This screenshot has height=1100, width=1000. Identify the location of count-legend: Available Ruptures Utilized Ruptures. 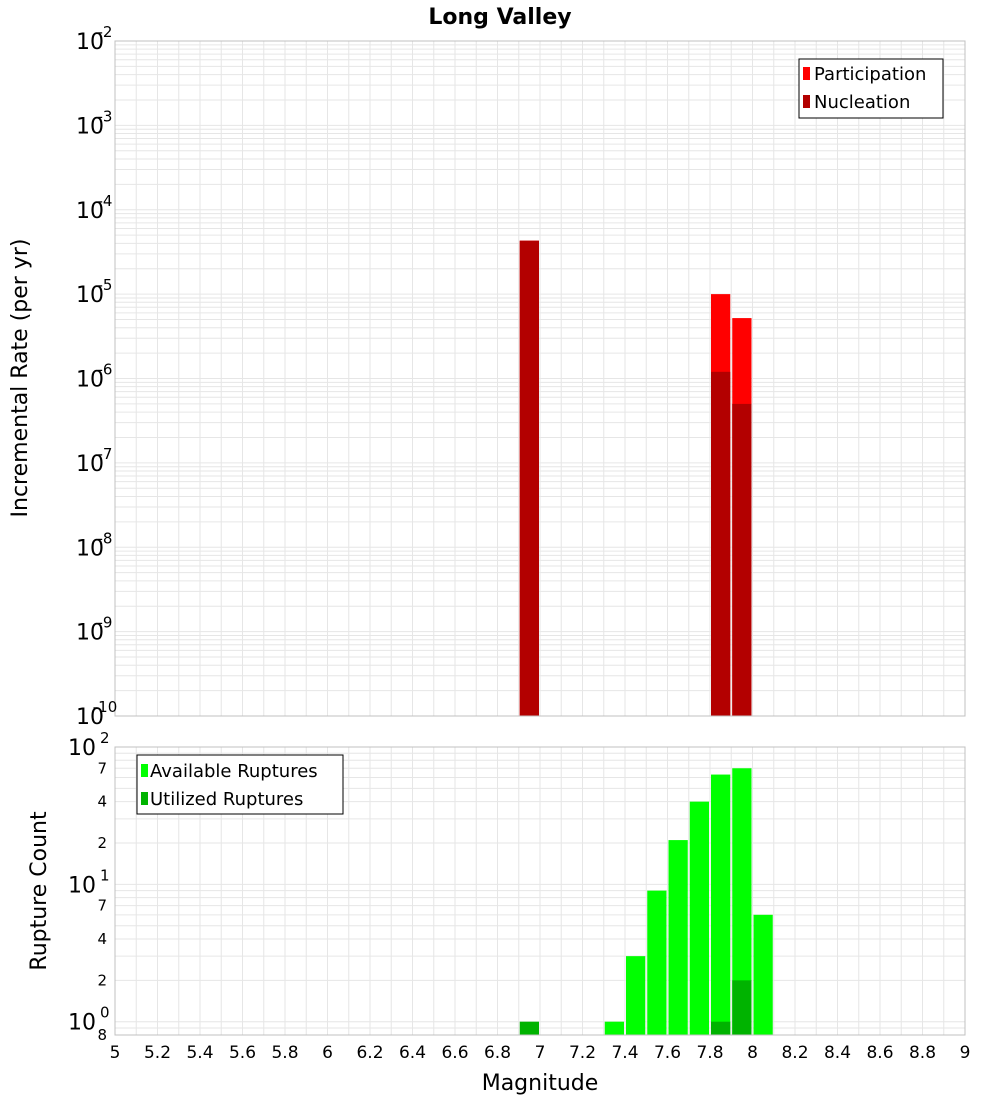
(240, 784).